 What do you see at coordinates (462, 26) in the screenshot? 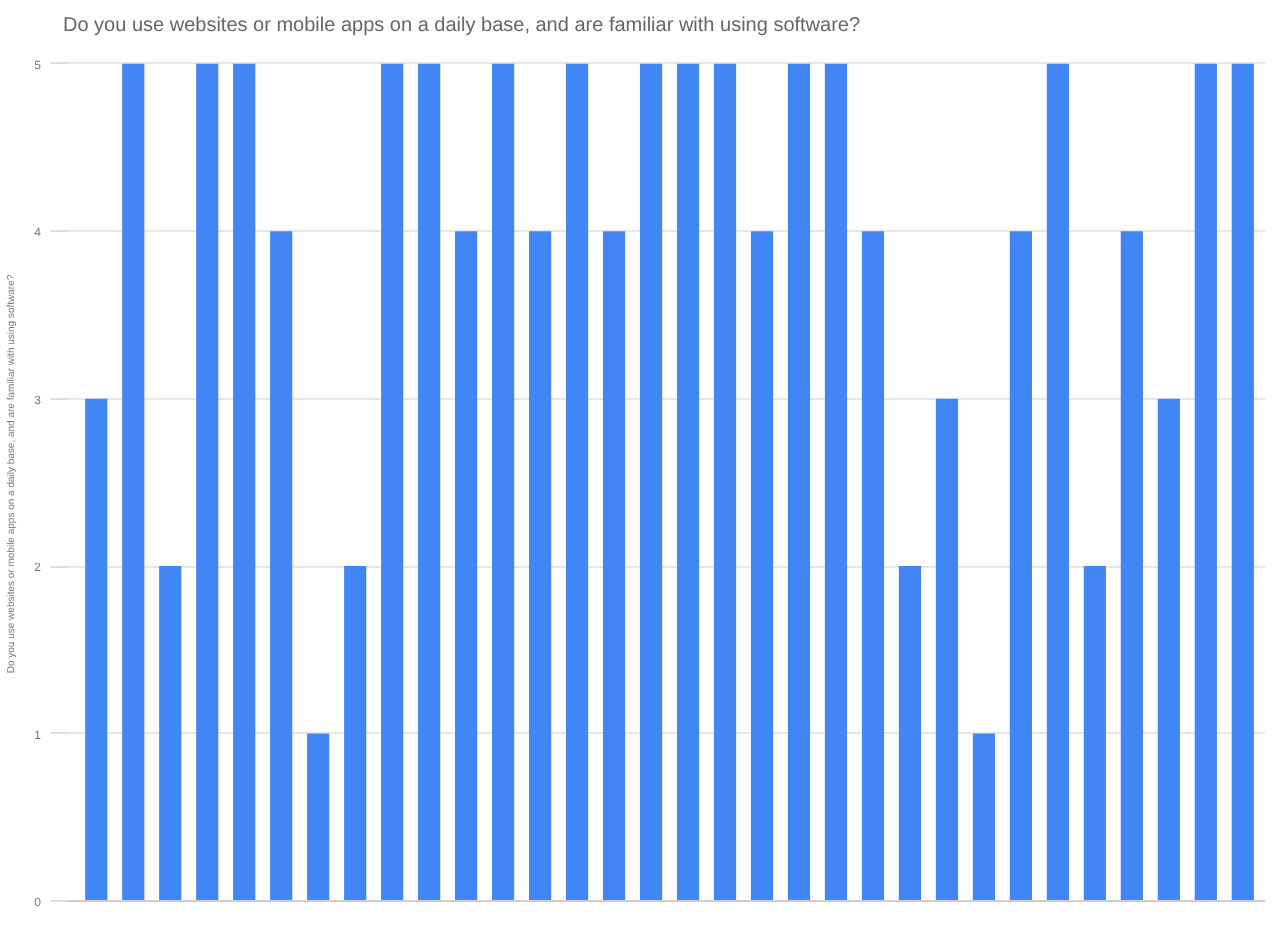
I see `chart-title: Do you use websites or mobile apps on a daily base, and are familiar with using software?` at bounding box center [462, 26].